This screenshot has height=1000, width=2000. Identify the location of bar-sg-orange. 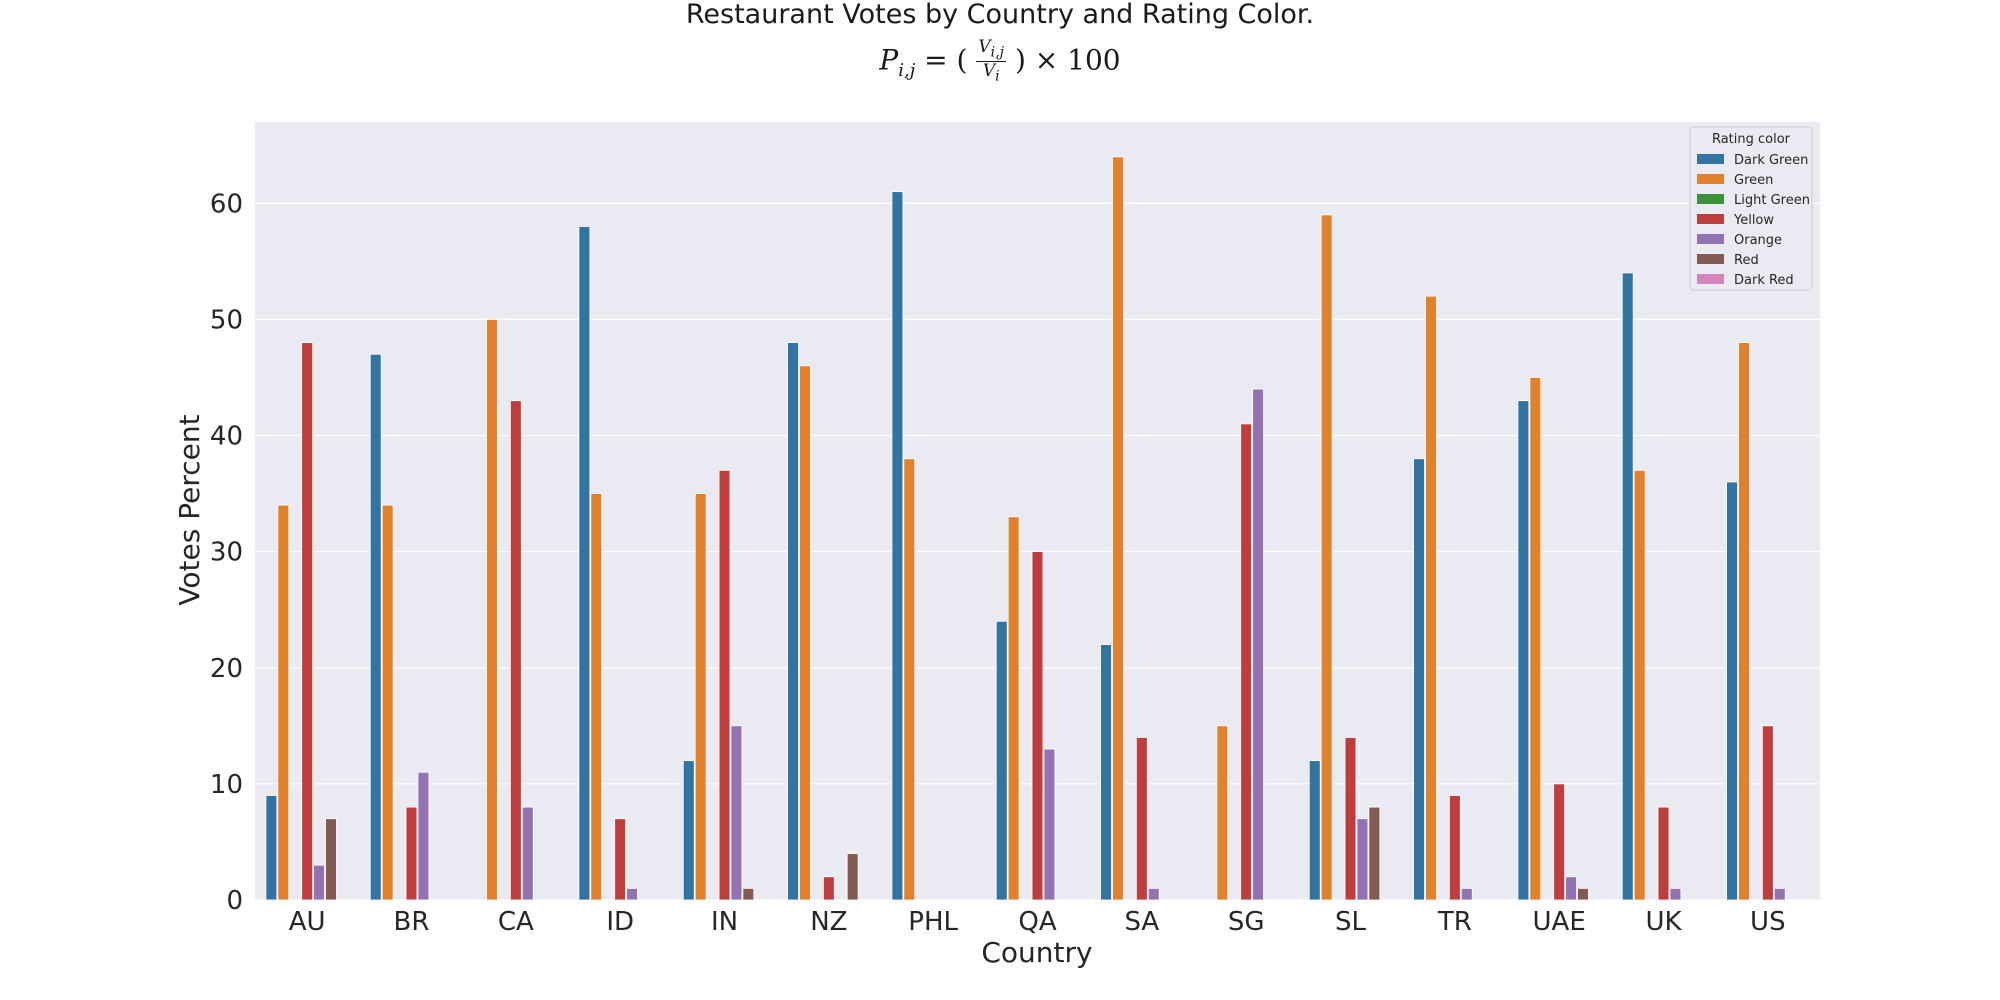
(1258, 644).